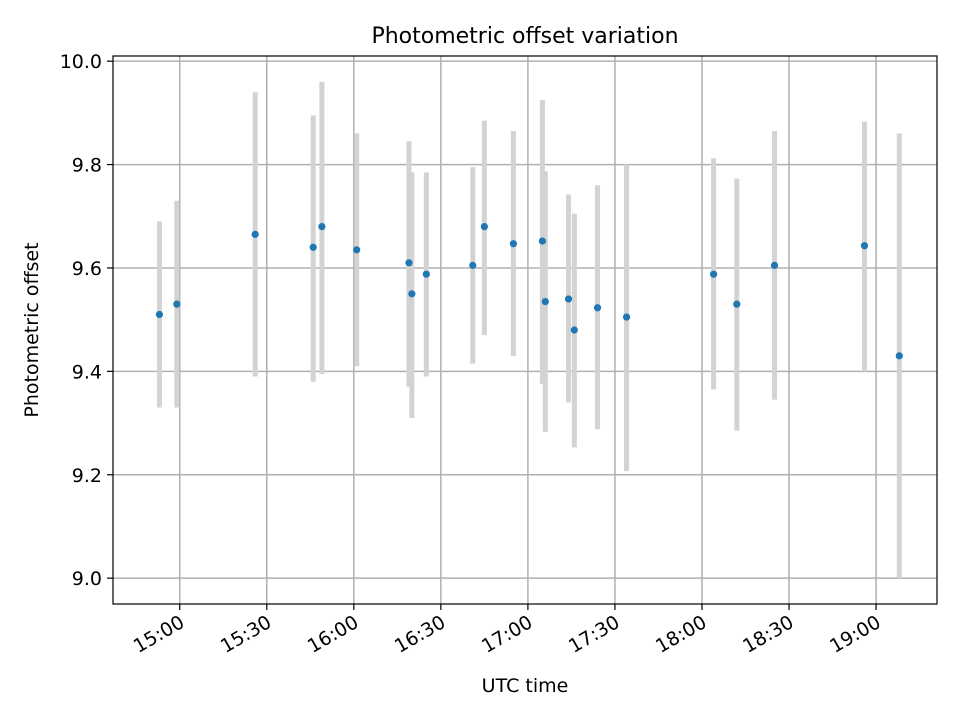 Image resolution: width=960 pixels, height=720 pixels. What do you see at coordinates (159, 634) in the screenshot?
I see `x-tick-label: 15:00` at bounding box center [159, 634].